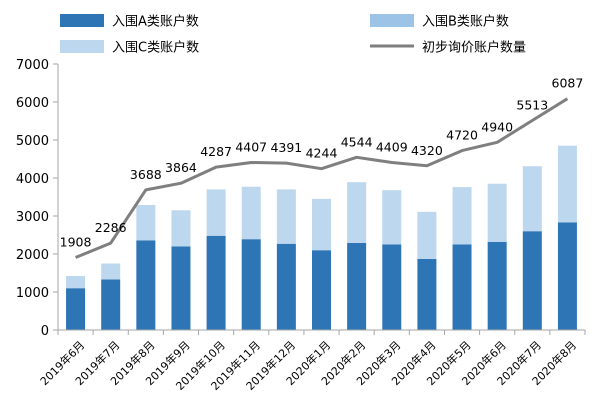  Describe the element at coordinates (568, 83) in the screenshot. I see `data-label: 6087` at that location.